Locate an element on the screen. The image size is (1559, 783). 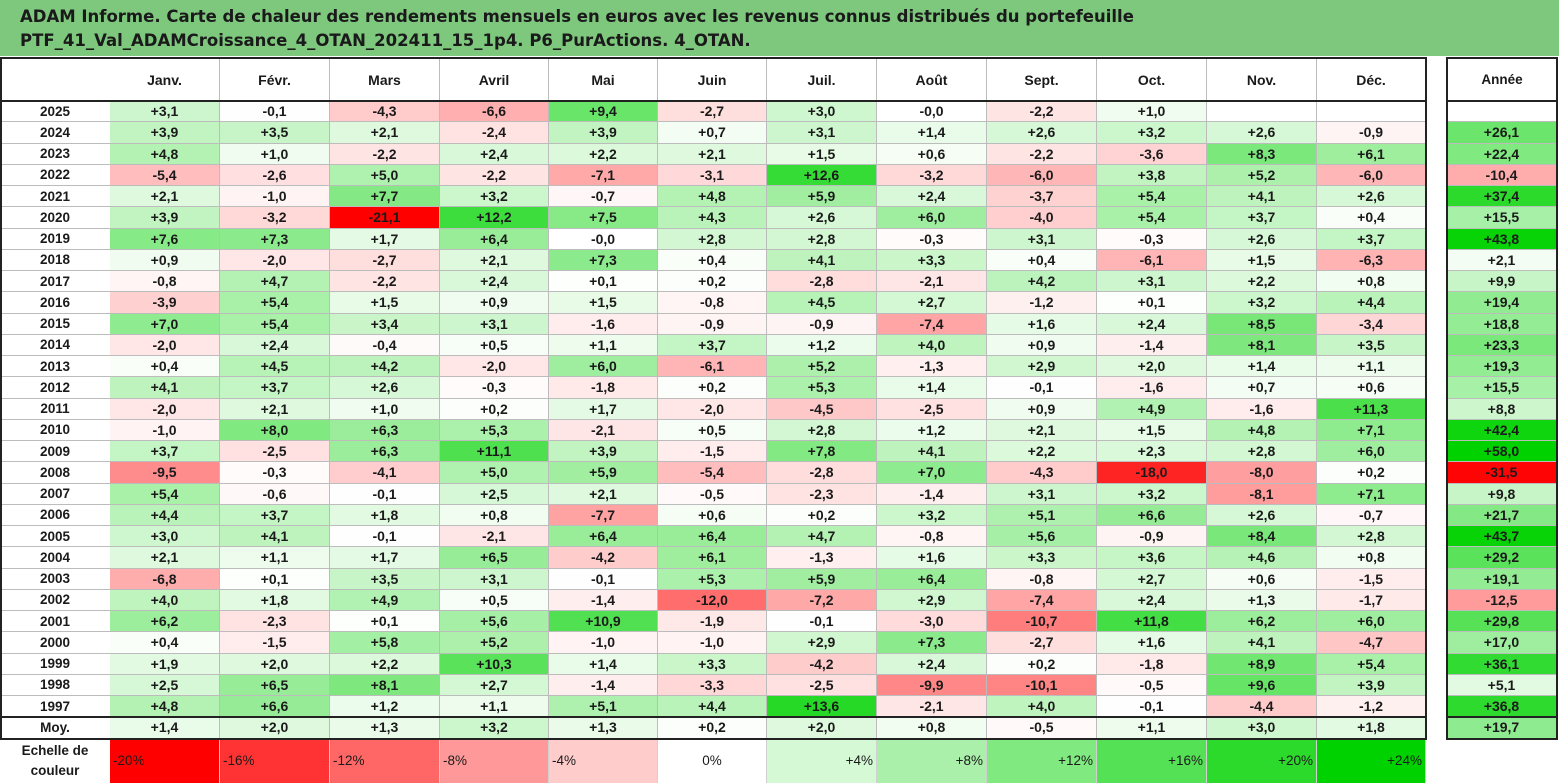
heatmap-cell: +2,2 is located at coordinates (603, 154).